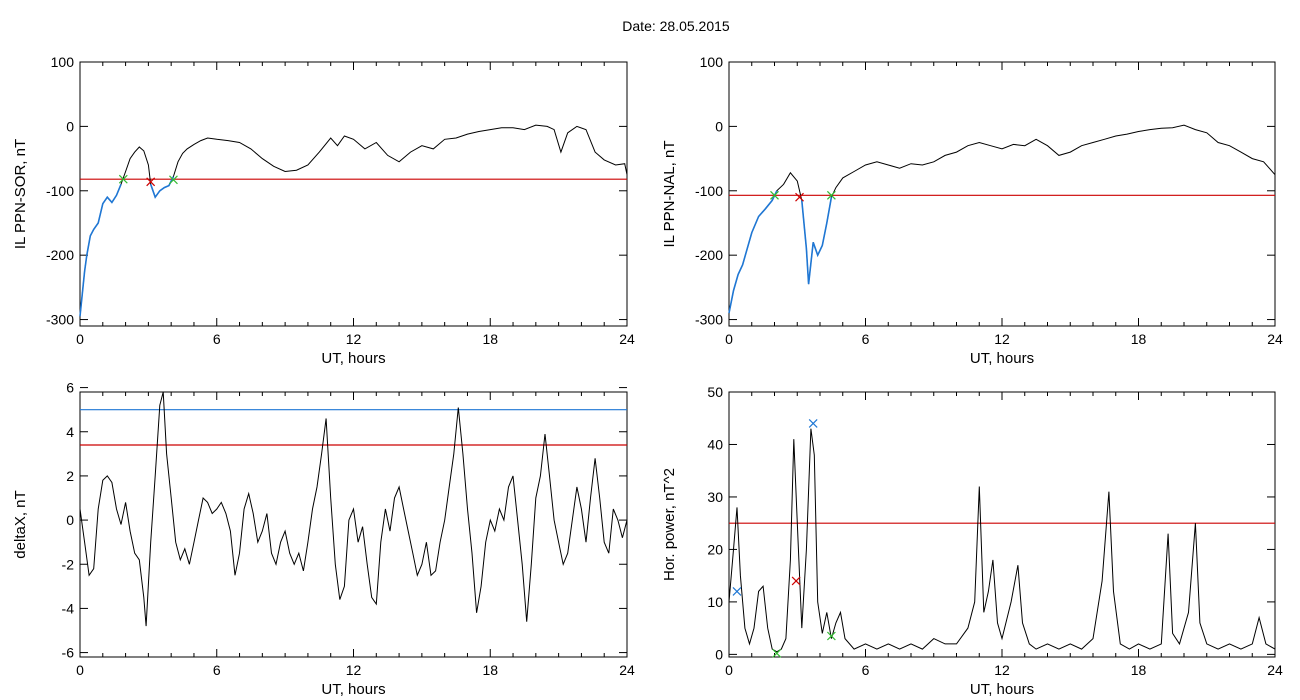 The image size is (1300, 700). I want to click on y-axis-label: Hor. power, nT^2, so click(669, 524).